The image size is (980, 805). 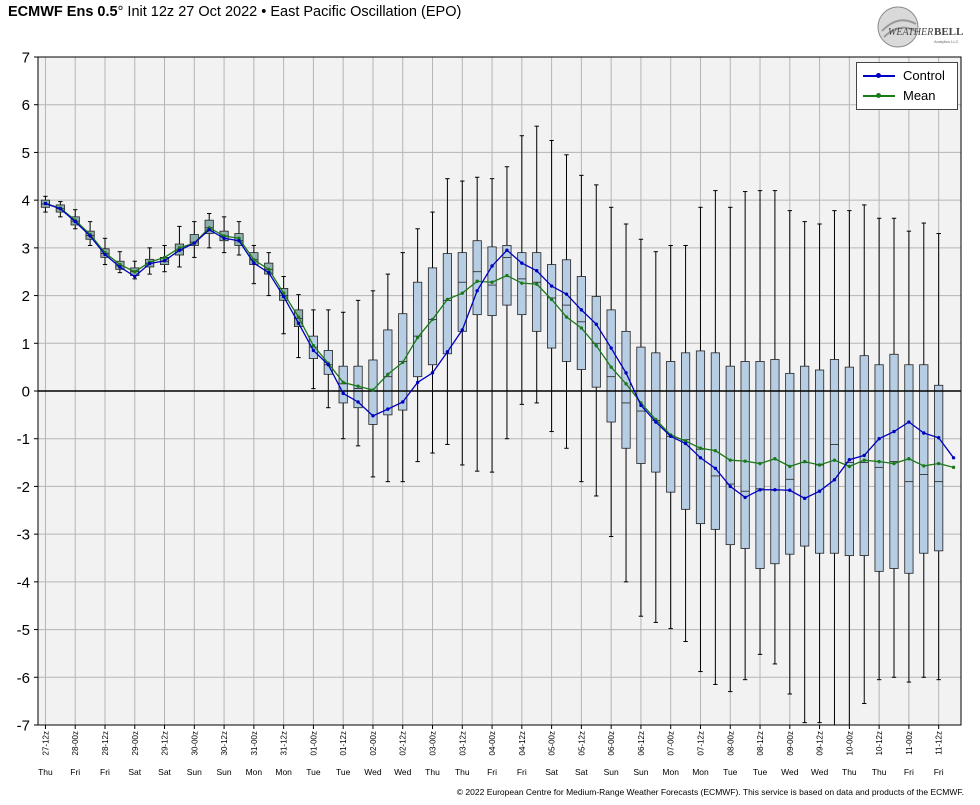 I want to click on x-tick-label: 05-00z, so click(x=552, y=743).